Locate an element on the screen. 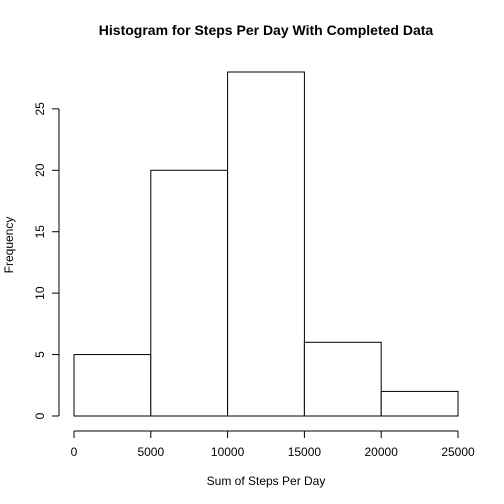  x-axis: 0 5000 10000 15000 20000 25000 is located at coordinates (273, 444).